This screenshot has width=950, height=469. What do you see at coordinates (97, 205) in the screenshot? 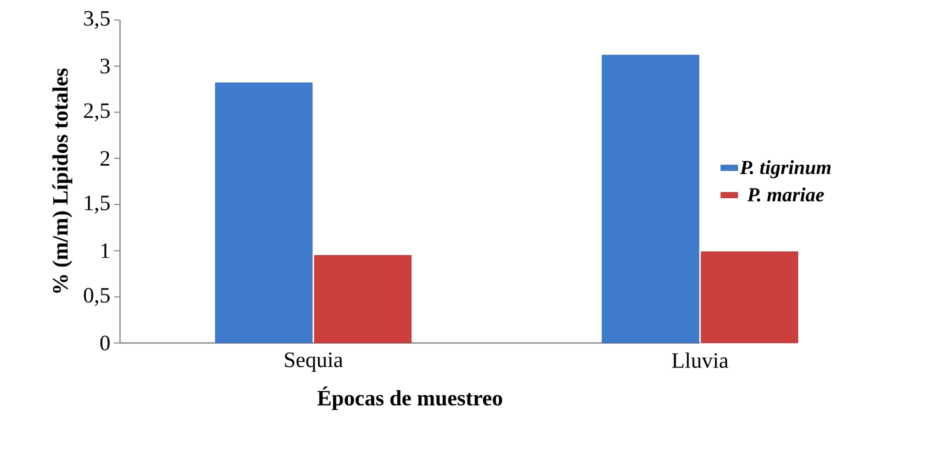
I see `y-tick-label: 1,5` at bounding box center [97, 205].